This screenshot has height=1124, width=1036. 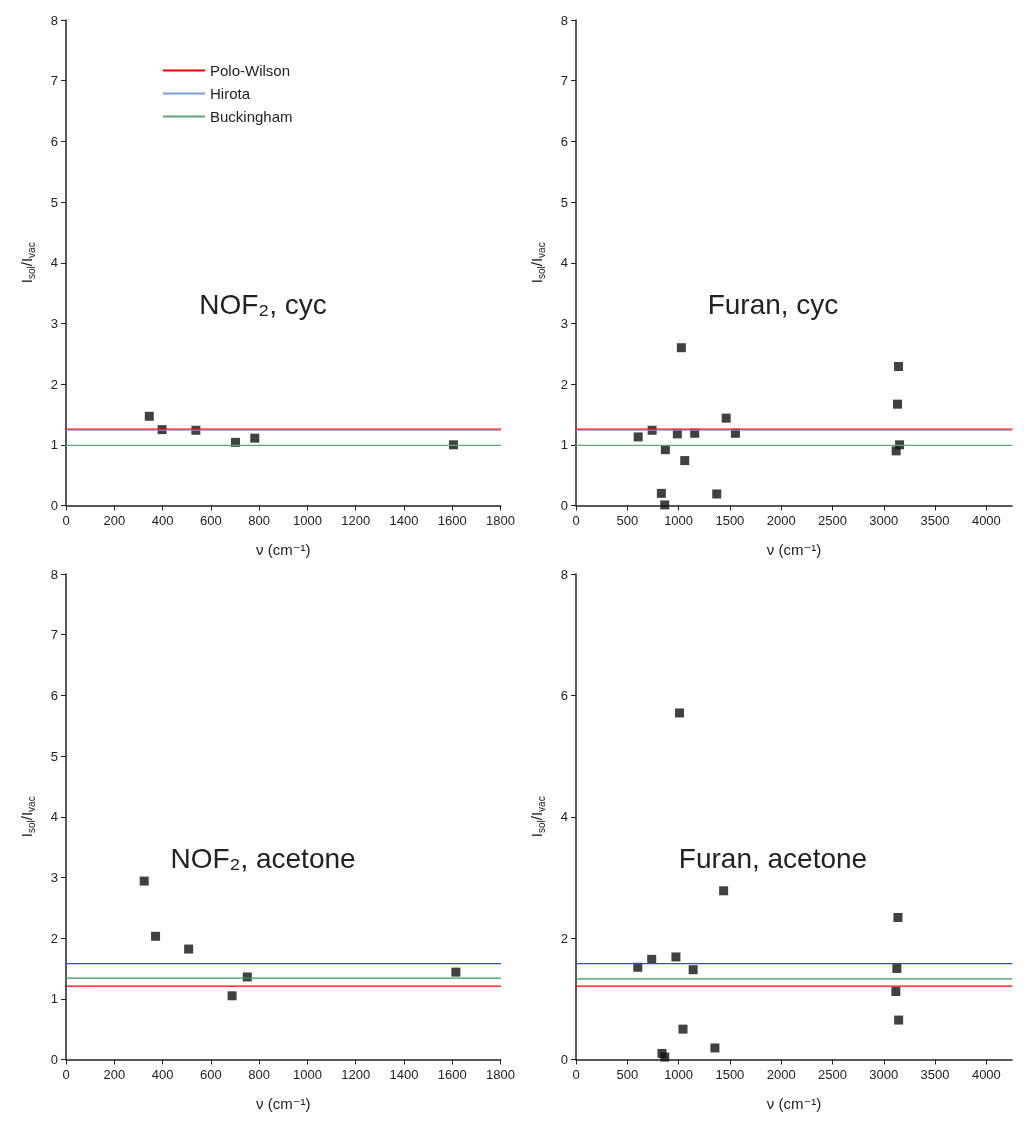 What do you see at coordinates (230, 93) in the screenshot?
I see `legend-label: Hirota` at bounding box center [230, 93].